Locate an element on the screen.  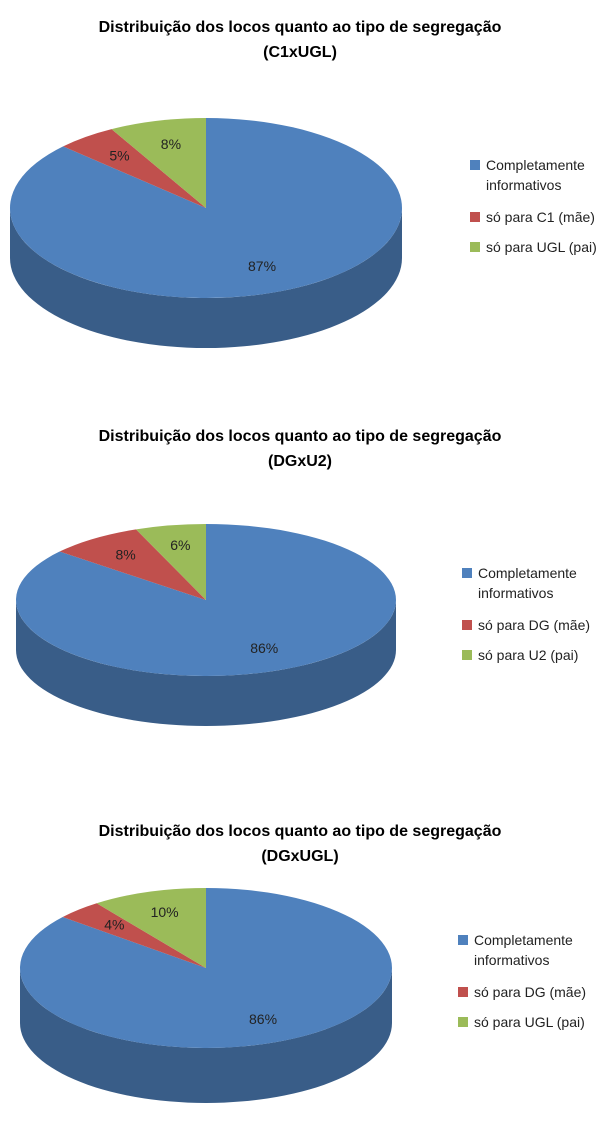
data-label: 6% is located at coordinates (180, 545).